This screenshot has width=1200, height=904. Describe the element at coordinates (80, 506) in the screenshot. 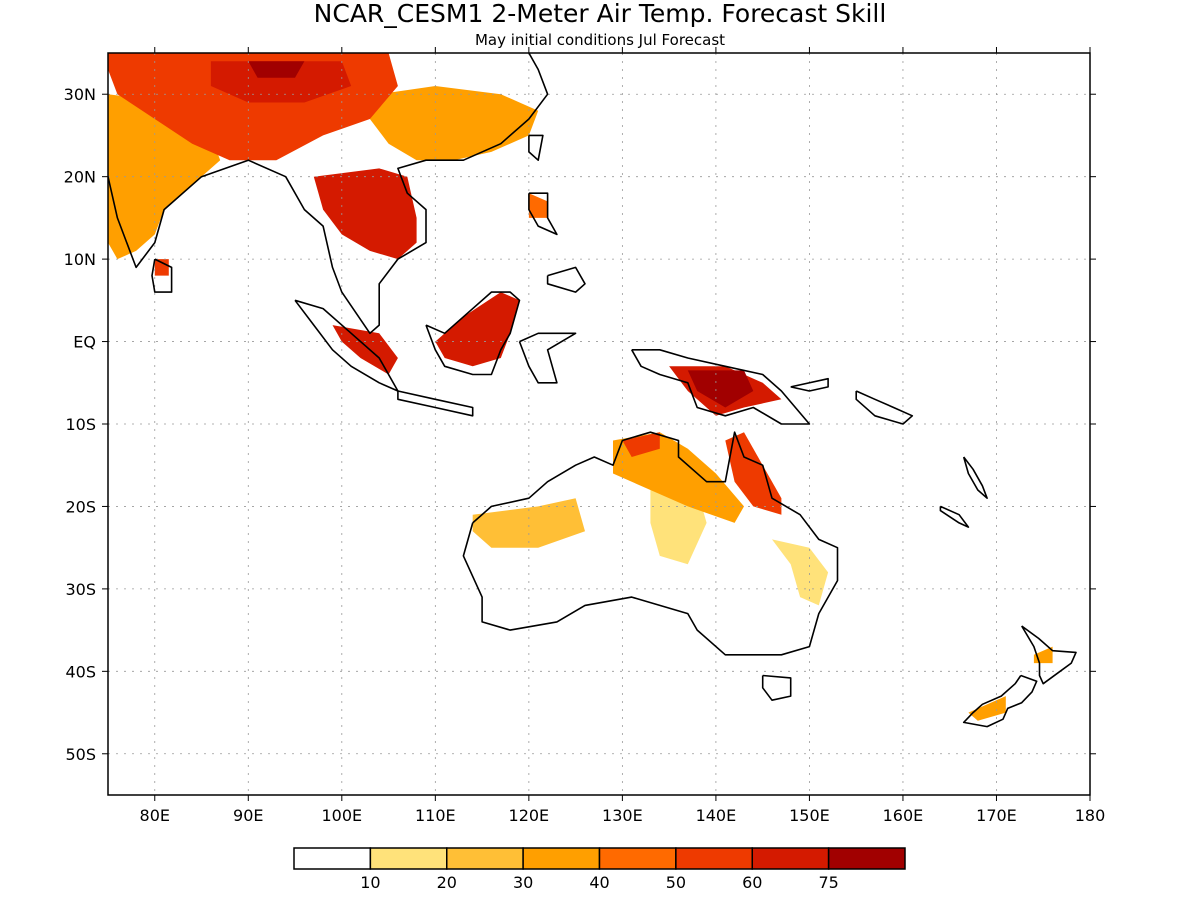

I see `lat-tick-label: 20S` at that location.